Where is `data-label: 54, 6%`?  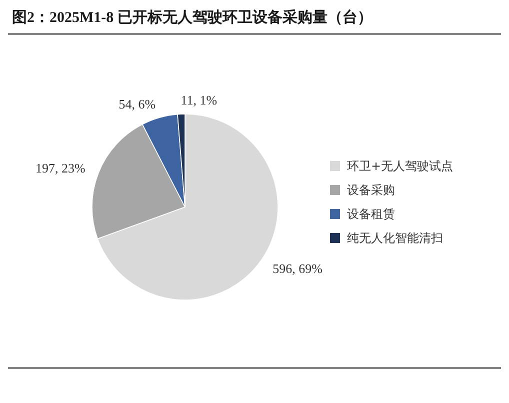 data-label: 54, 6% is located at coordinates (137, 104).